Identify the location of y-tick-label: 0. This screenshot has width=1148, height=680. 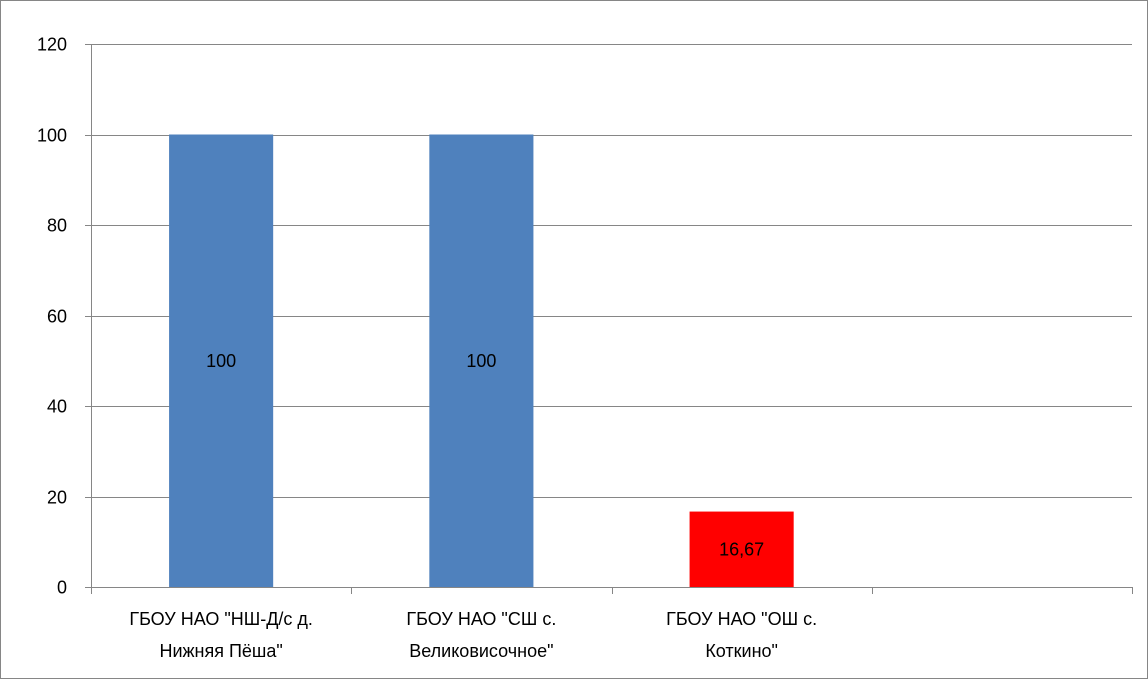
(62, 588).